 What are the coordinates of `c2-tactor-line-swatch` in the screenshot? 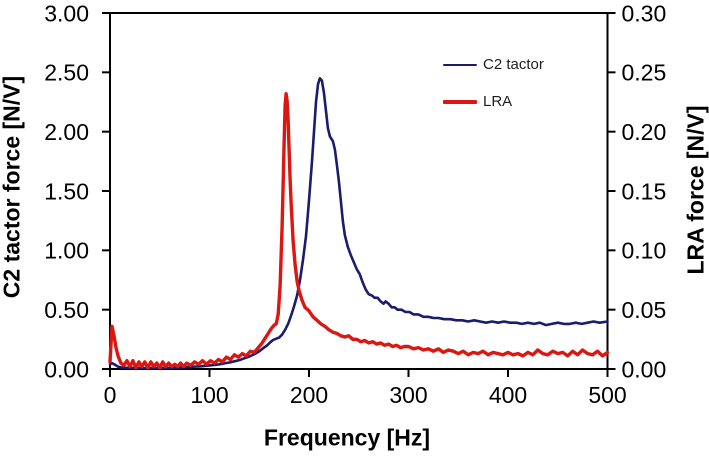 It's located at (460, 65).